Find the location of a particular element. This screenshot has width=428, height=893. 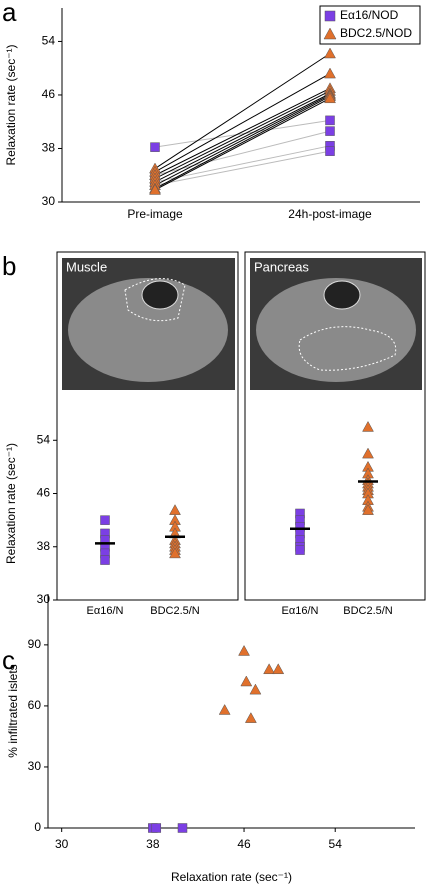

y-tick-label: 60 is located at coordinates (35, 705).